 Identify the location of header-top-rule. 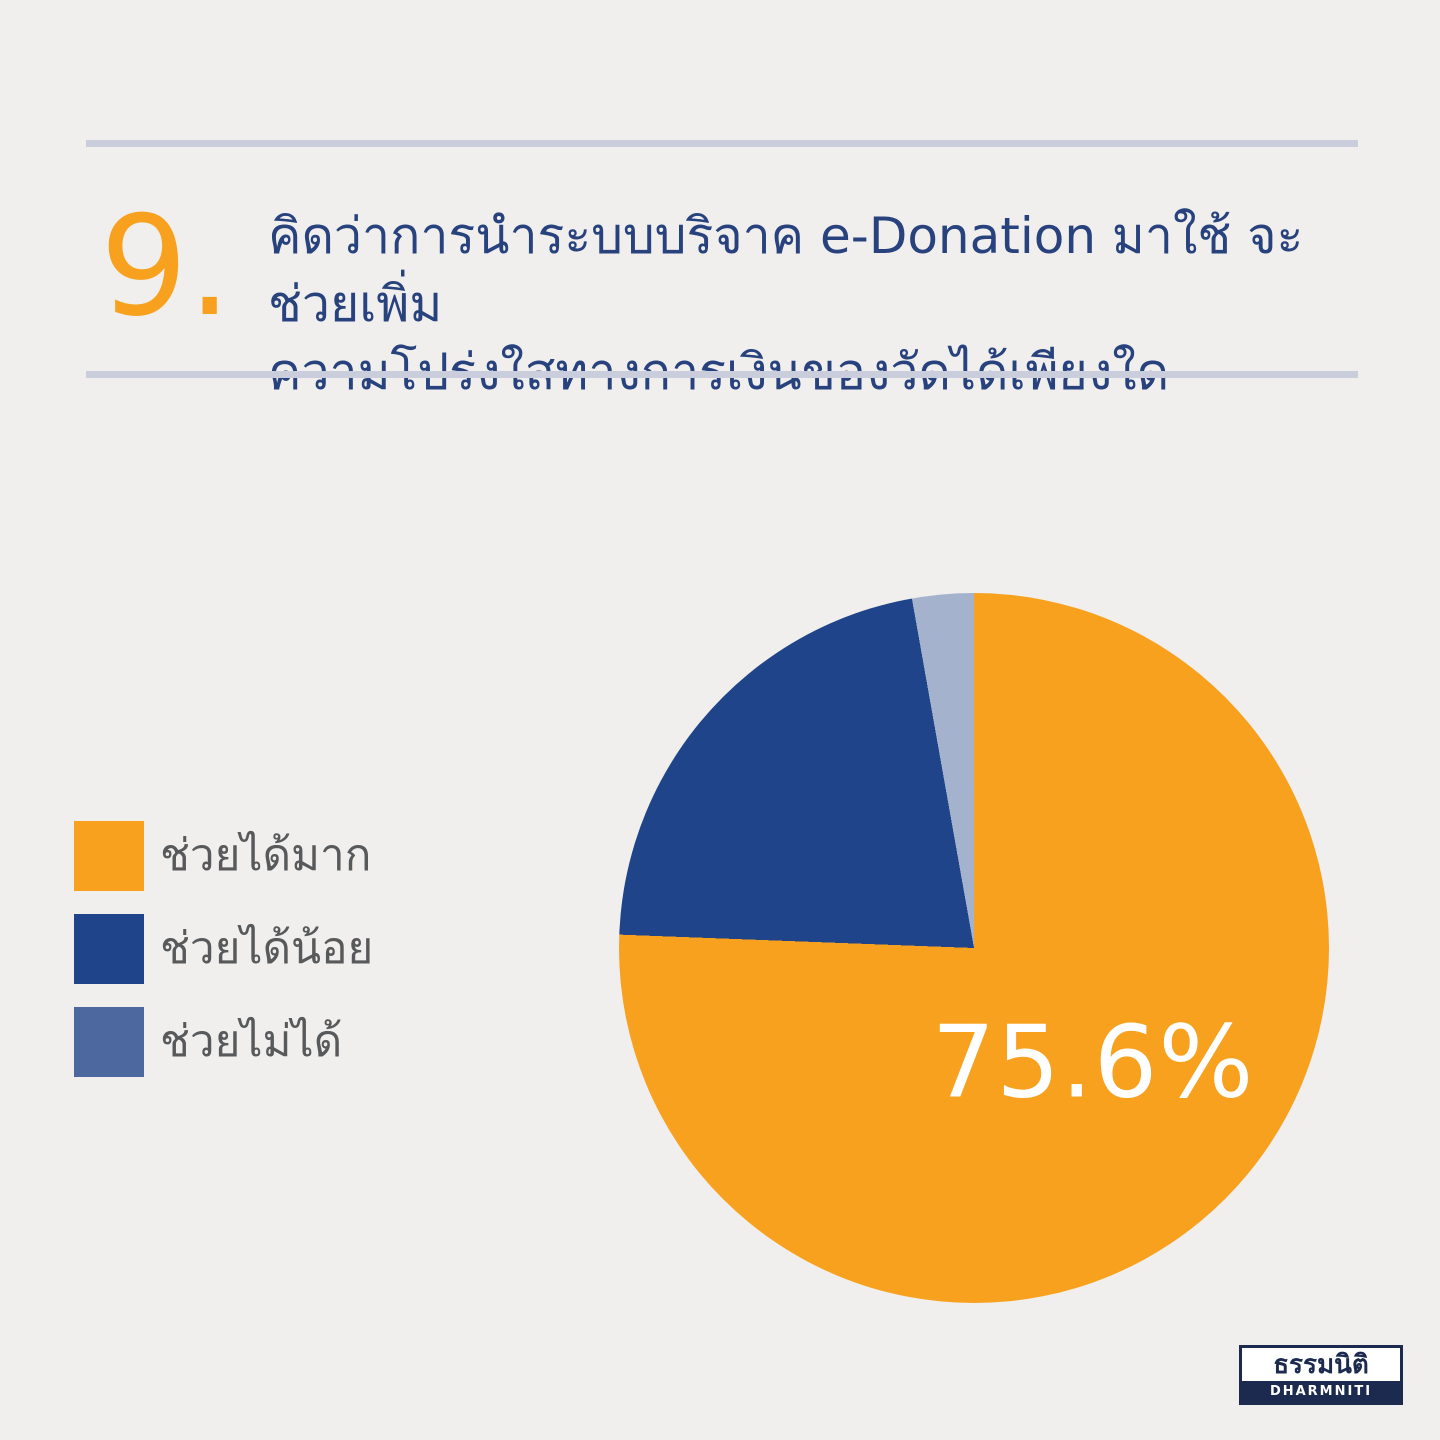
(722, 143).